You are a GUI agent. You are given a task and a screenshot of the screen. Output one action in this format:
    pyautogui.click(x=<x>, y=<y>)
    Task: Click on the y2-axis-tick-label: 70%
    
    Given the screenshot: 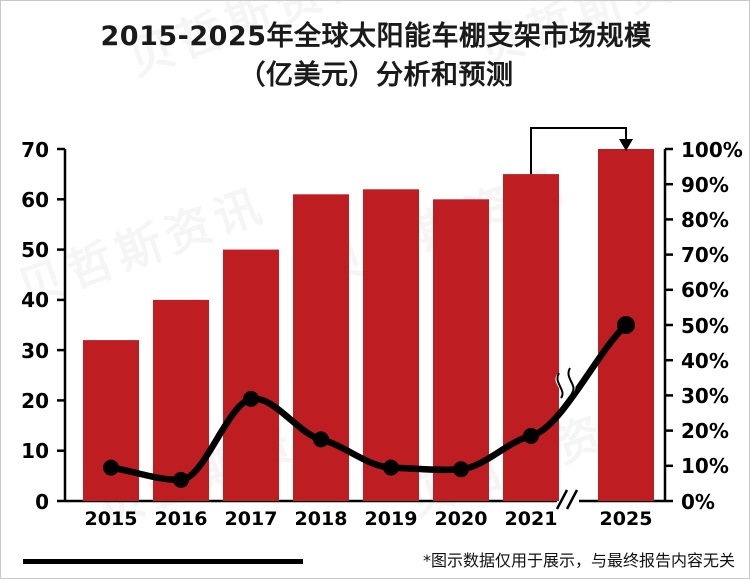 What is the action you would take?
    pyautogui.click(x=705, y=255)
    